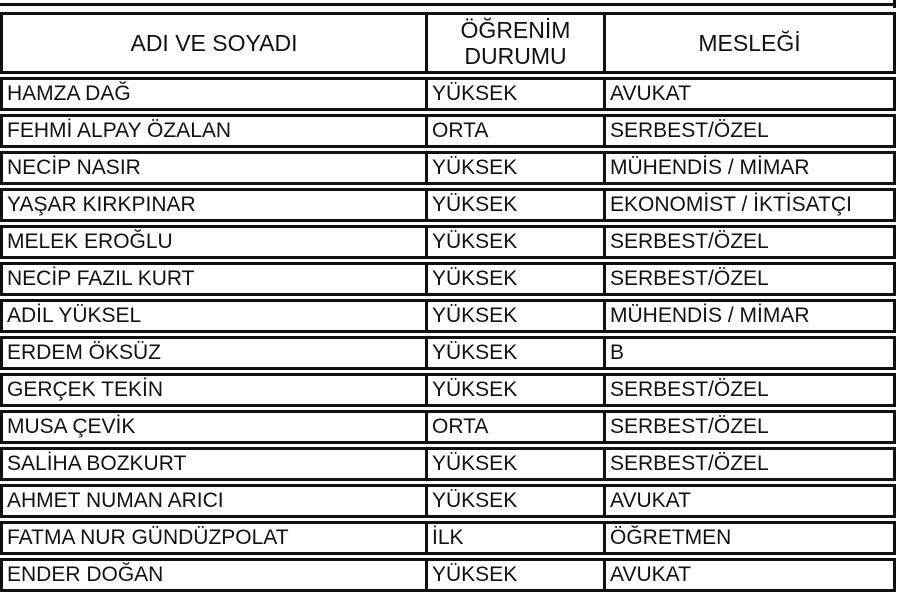 This screenshot has height=595, width=900. I want to click on table-row: FATMA NUR GÜNDÜZPOLAT İLK ÖĞRETMEN, so click(448, 538).